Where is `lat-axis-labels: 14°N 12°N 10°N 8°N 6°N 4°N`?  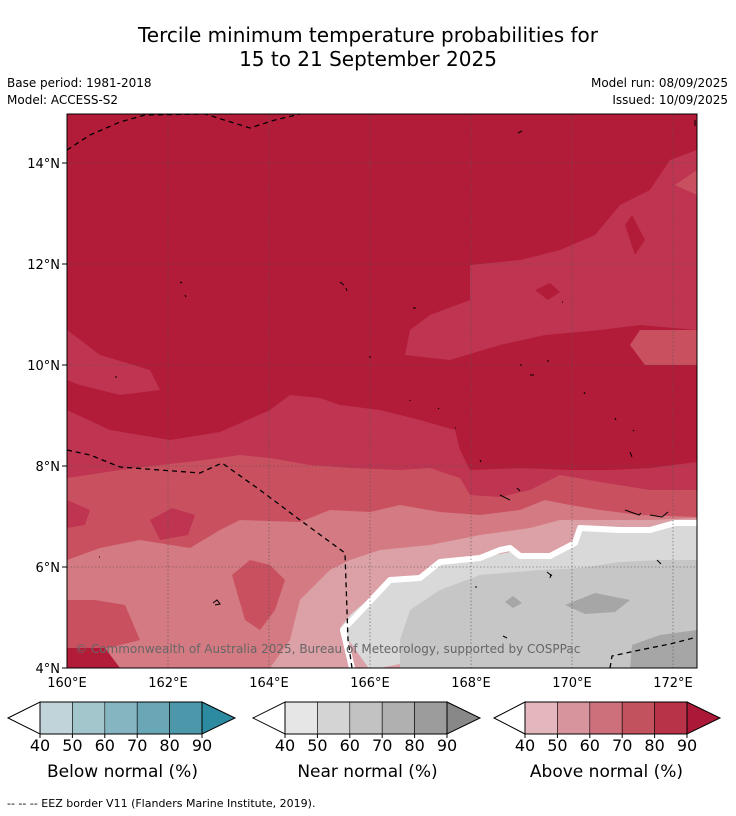 lat-axis-labels: 14°N 12°N 10°N 8°N 6°N 4°N is located at coordinates (43, 417).